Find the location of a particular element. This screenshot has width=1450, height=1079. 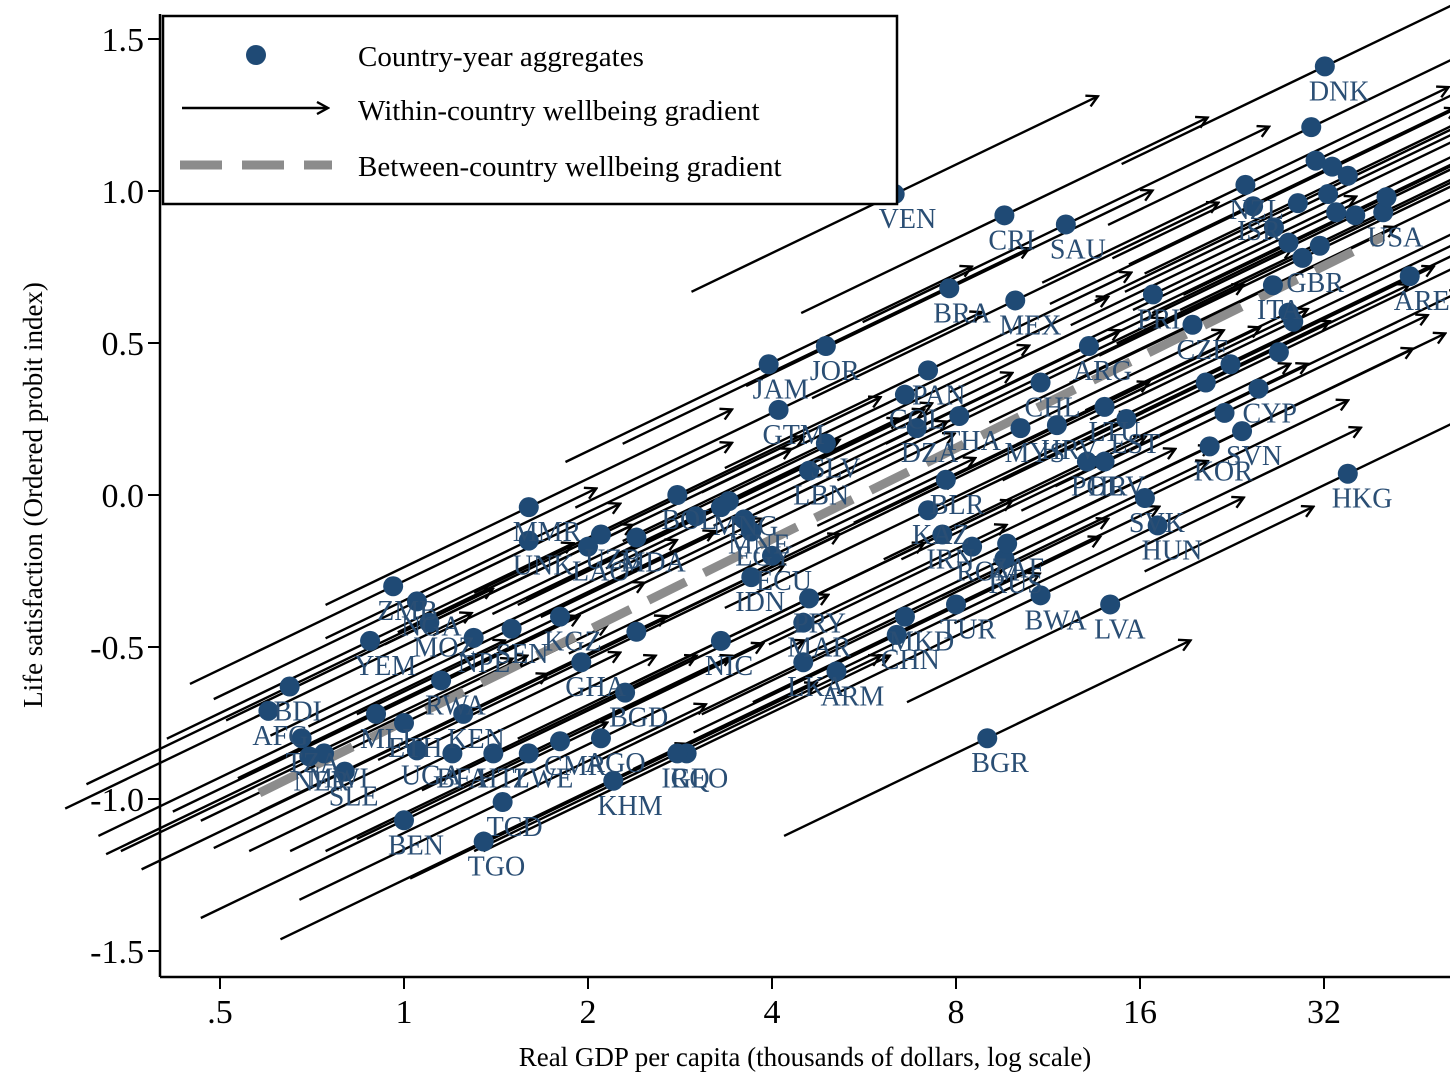

label-cyp: CYP is located at coordinates (1269, 414).